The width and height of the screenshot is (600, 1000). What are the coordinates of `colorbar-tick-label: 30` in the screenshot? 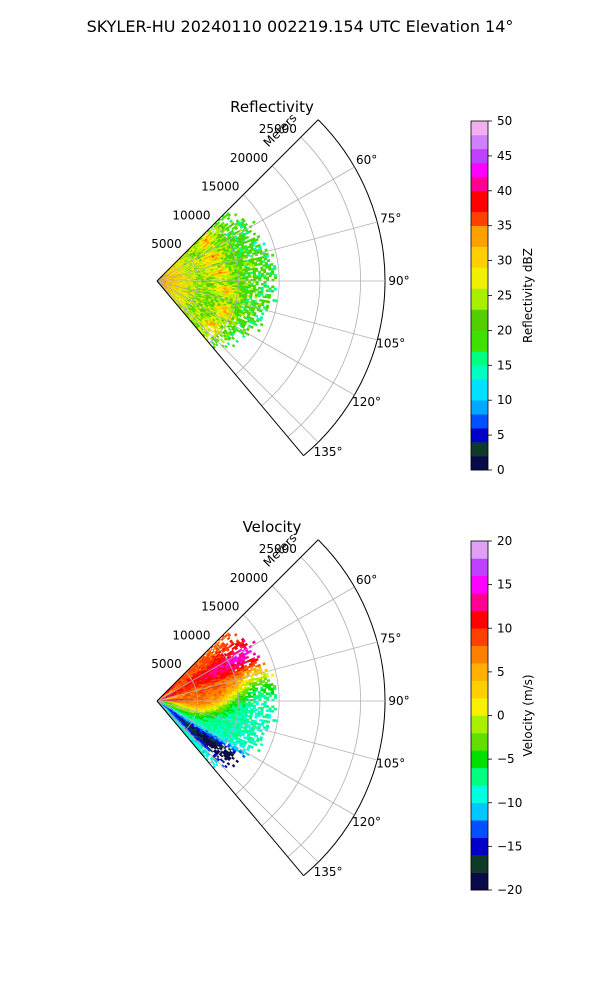 It's located at (504, 261).